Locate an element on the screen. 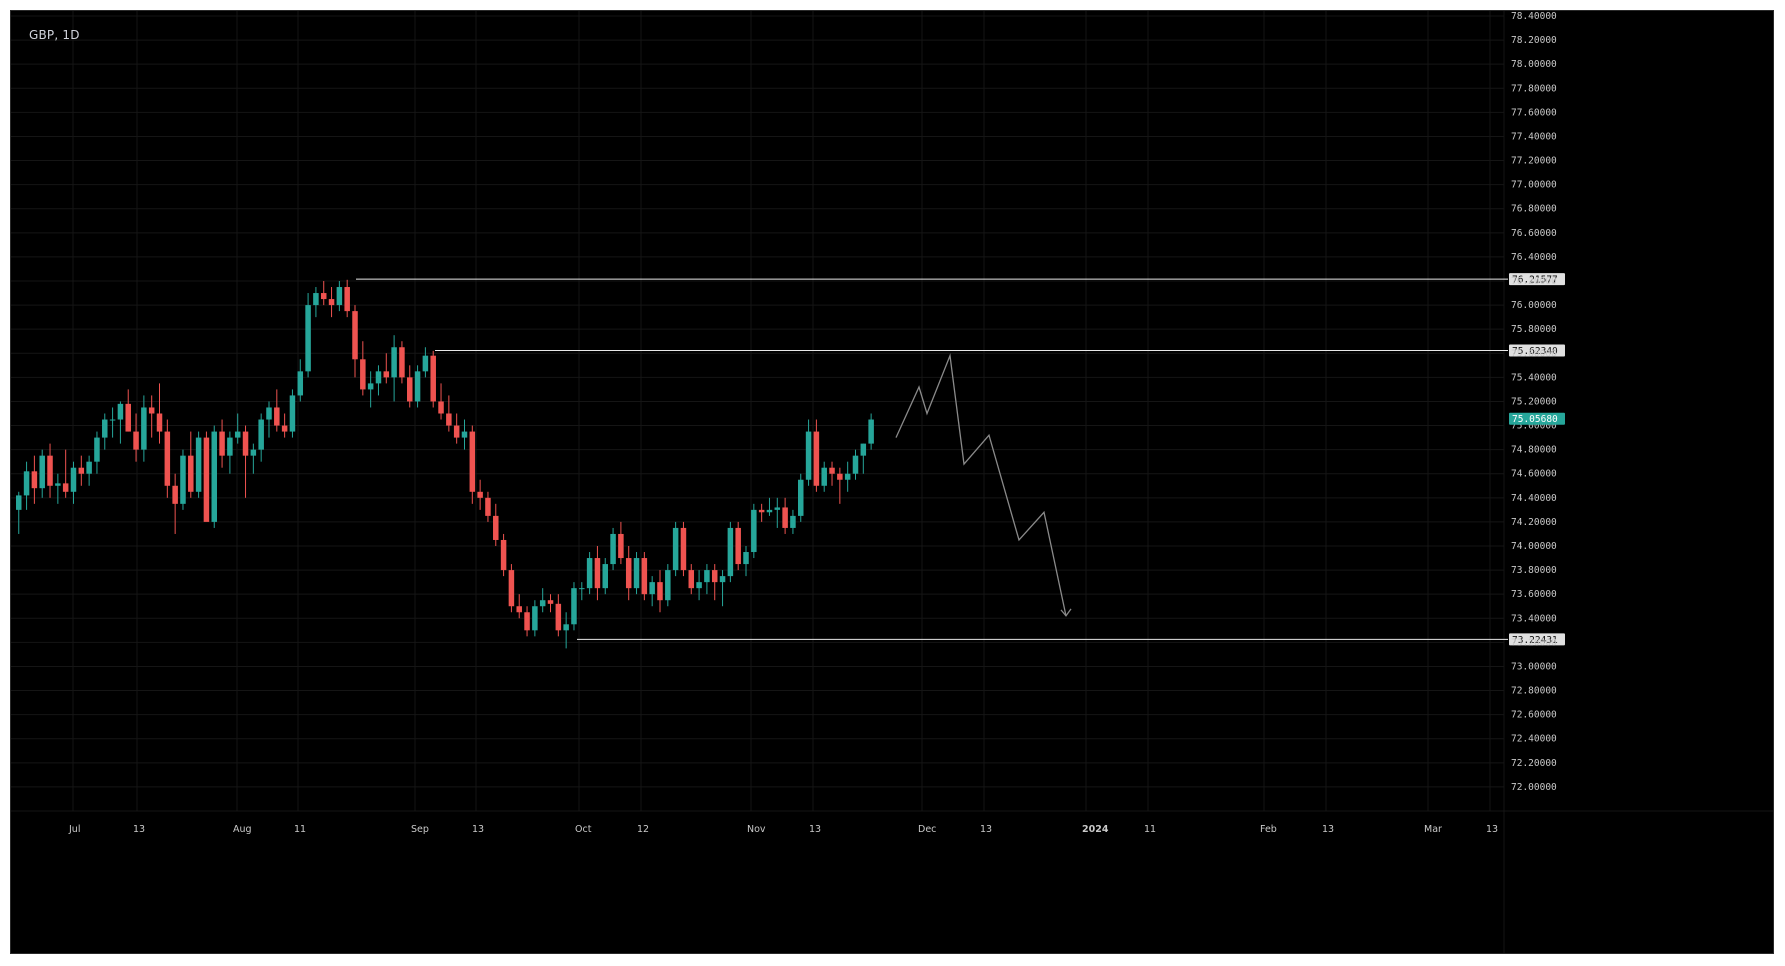 This screenshot has height=966, width=1785. price-tick-label: 77.80000 is located at coordinates (1534, 88).